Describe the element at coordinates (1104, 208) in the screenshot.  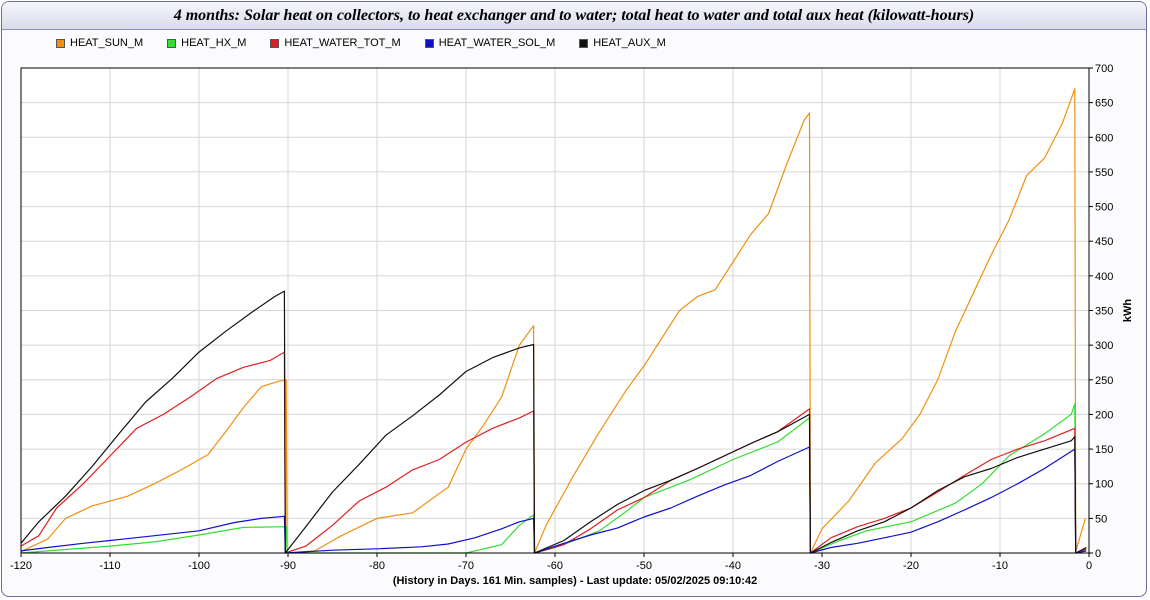
I see `y-tick-label: 500` at that location.